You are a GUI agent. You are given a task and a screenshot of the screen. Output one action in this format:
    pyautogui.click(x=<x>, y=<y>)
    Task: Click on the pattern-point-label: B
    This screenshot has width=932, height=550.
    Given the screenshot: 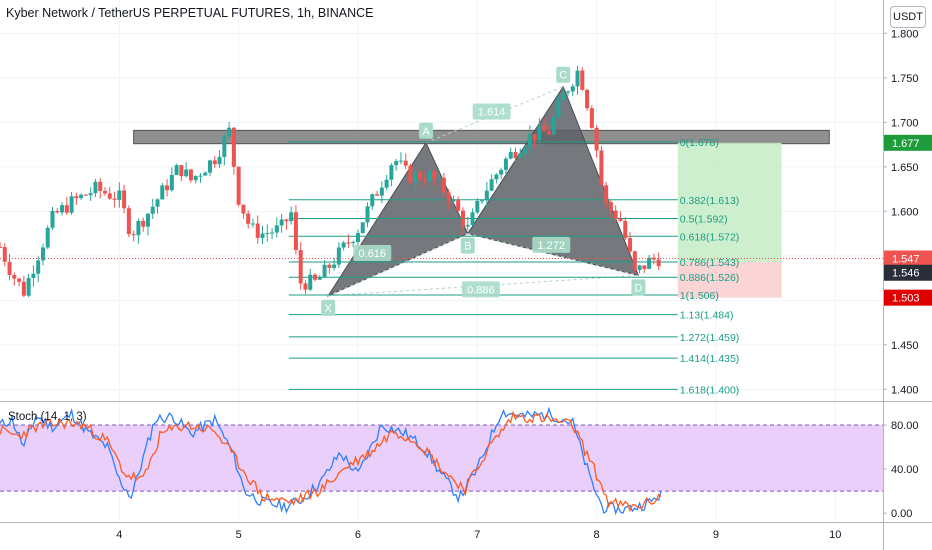 What is the action you would take?
    pyautogui.click(x=467, y=247)
    